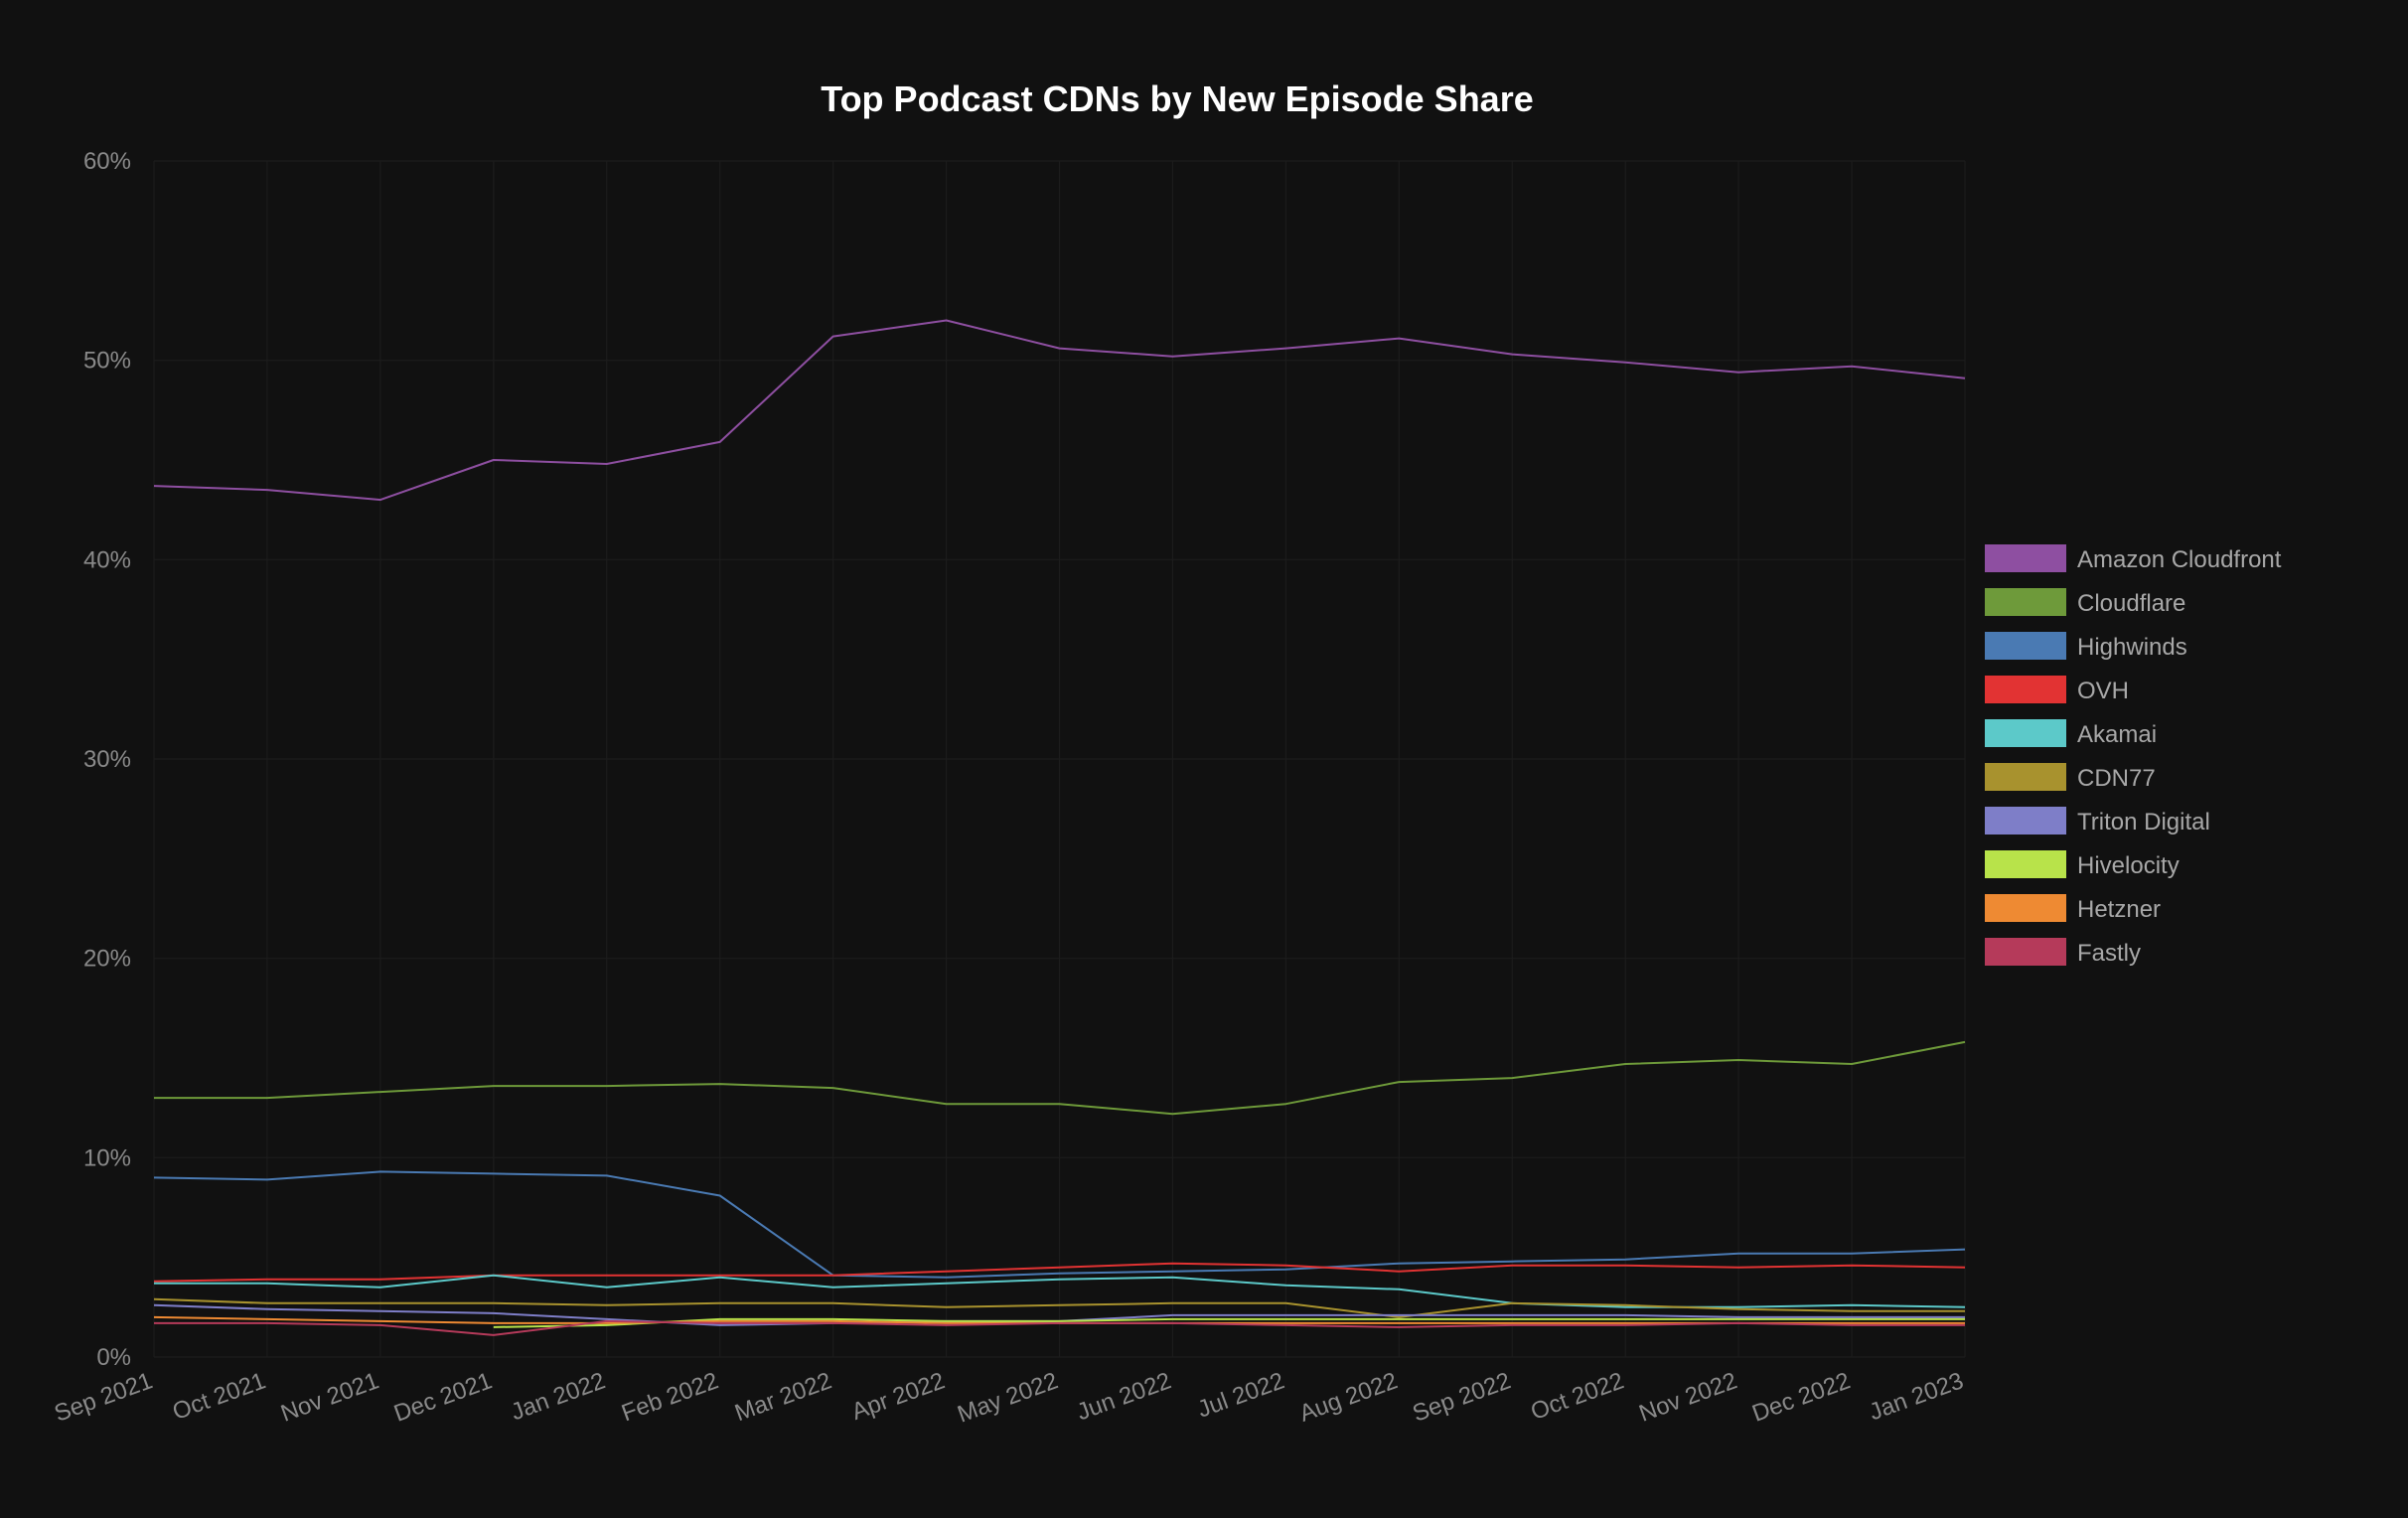 The width and height of the screenshot is (2408, 1518). I want to click on y-tick-label: 10%, so click(107, 1158).